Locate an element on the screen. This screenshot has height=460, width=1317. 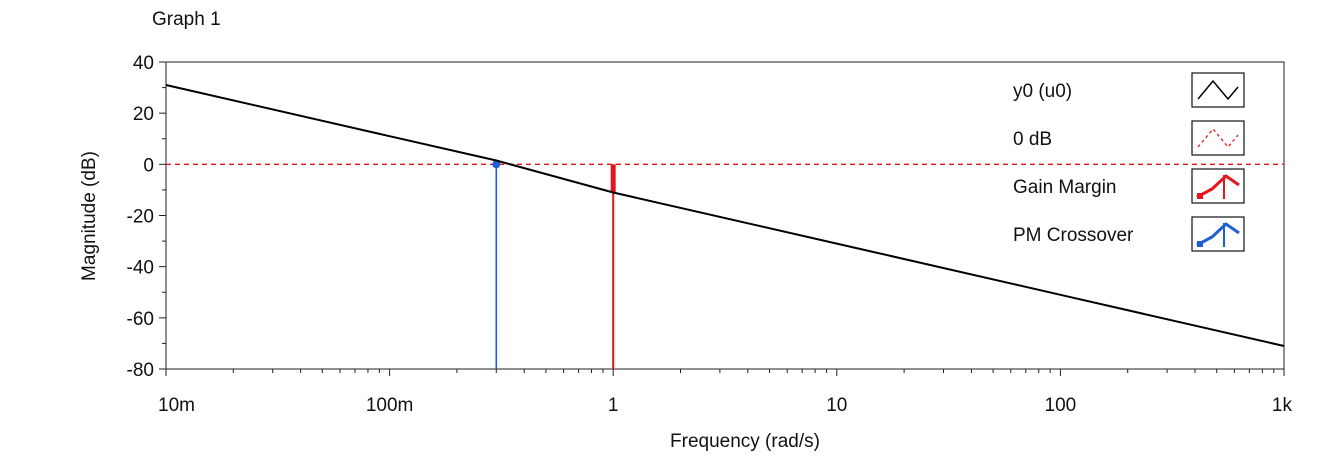
legend-item-y0-label: y0 (u0) is located at coordinates (1042, 91).